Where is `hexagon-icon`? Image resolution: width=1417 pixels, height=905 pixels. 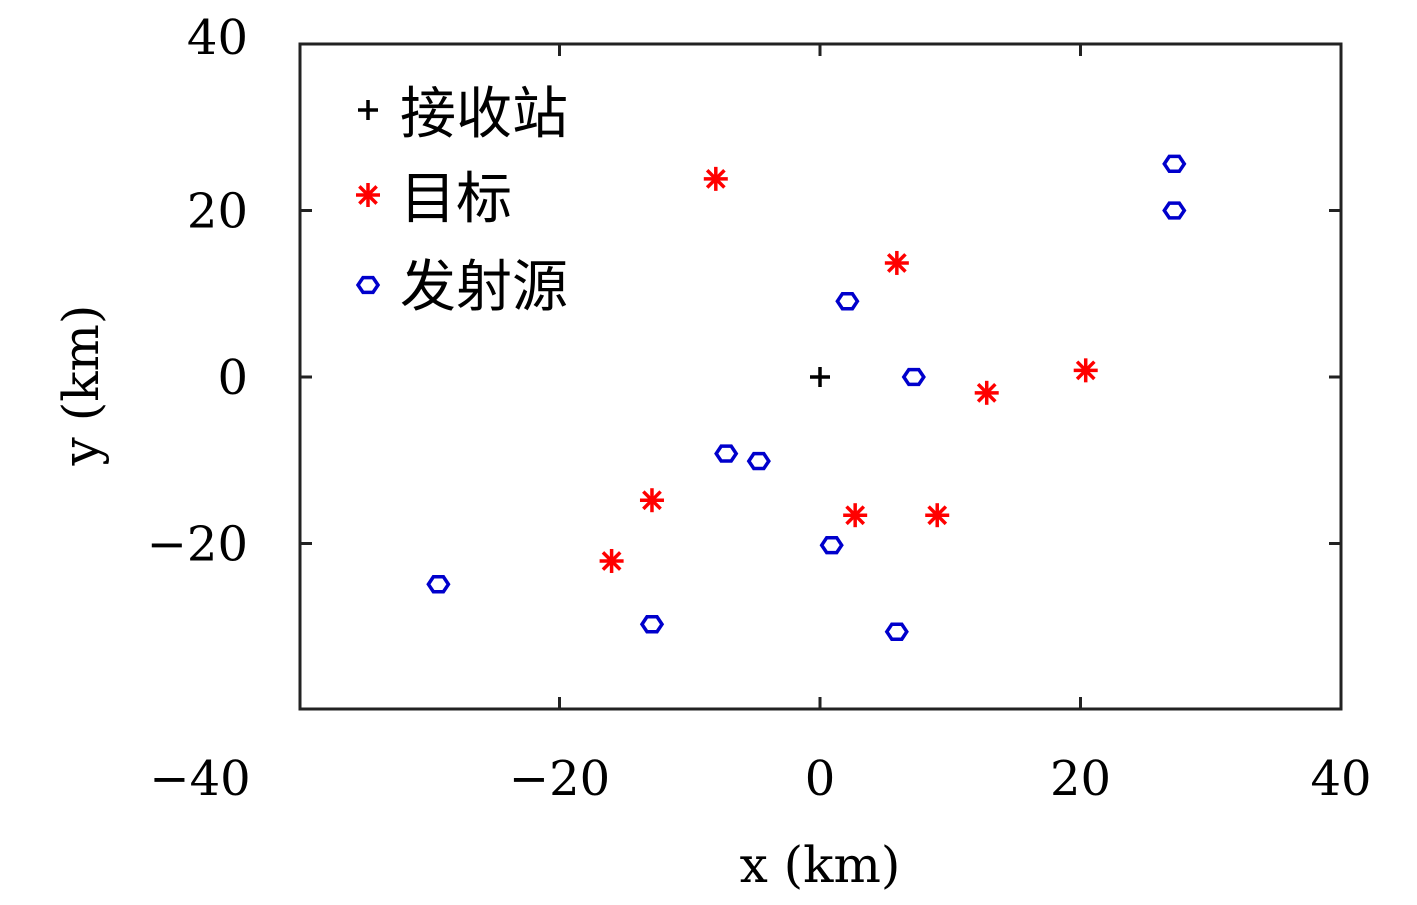 hexagon-icon is located at coordinates (368, 285).